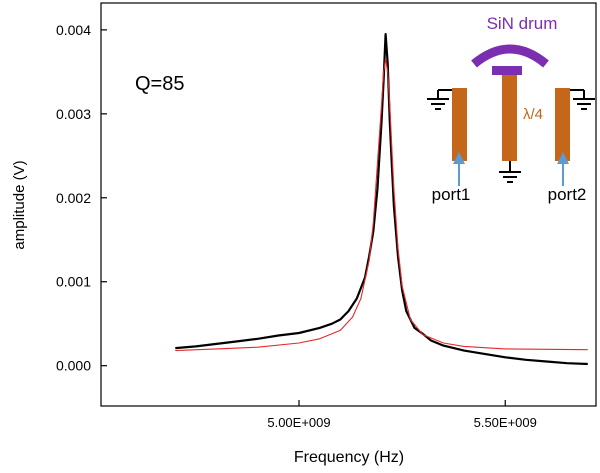 Image resolution: width=600 pixels, height=473 pixels. Describe the element at coordinates (73, 366) in the screenshot. I see `y-tick-label: 0.000` at that location.